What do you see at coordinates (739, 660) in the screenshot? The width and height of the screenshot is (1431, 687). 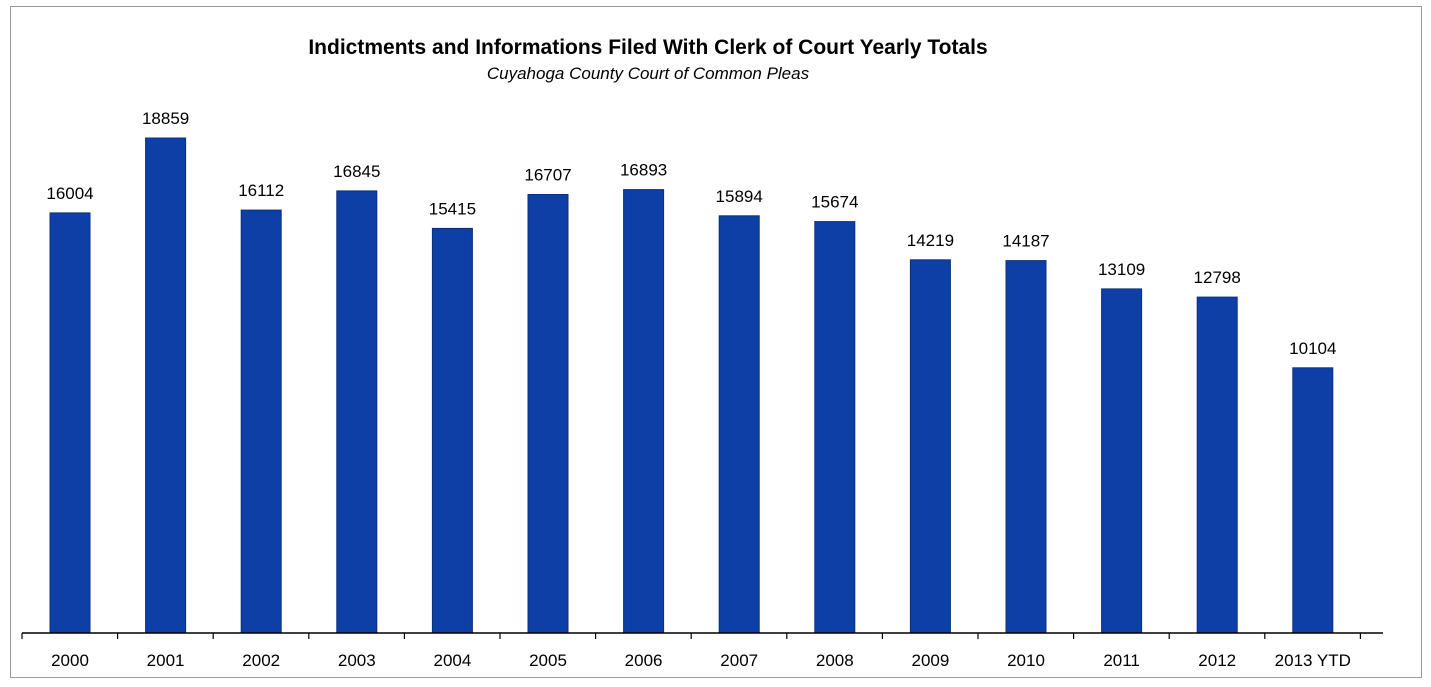 I see `category-label: 2007` at bounding box center [739, 660].